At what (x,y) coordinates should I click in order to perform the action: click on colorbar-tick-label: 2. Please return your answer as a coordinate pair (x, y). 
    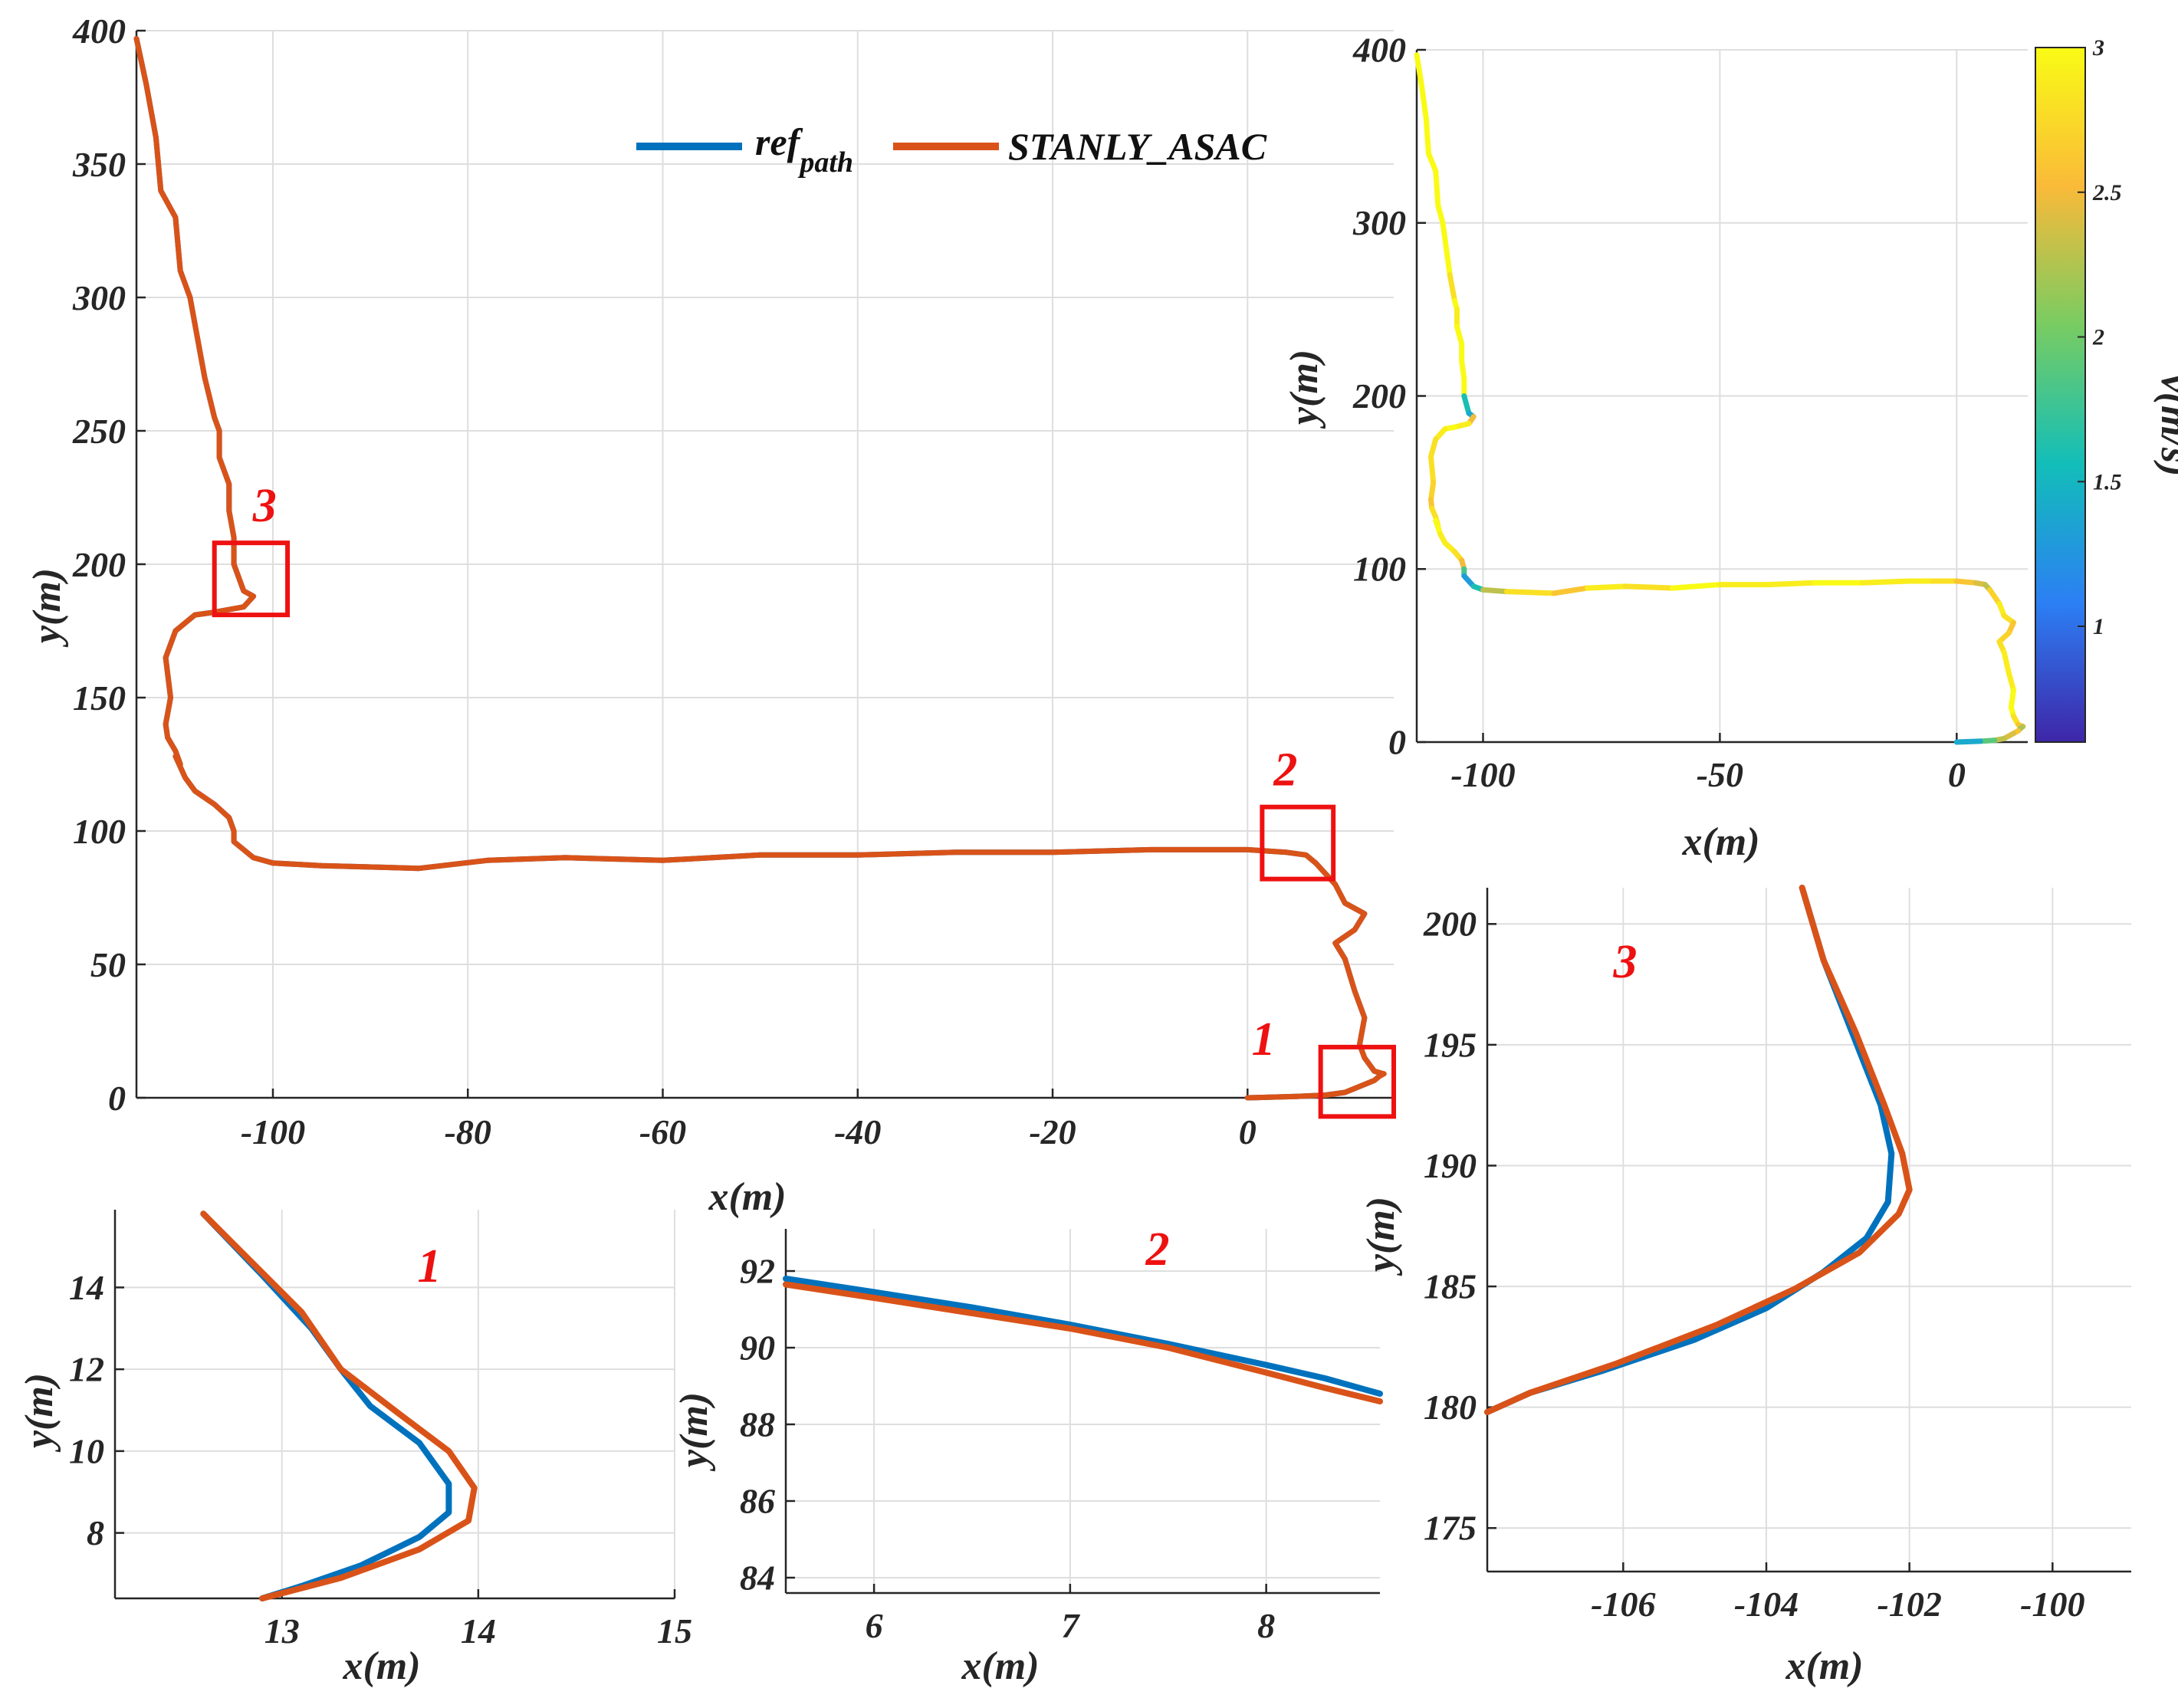
    Looking at the image, I should click on (2098, 337).